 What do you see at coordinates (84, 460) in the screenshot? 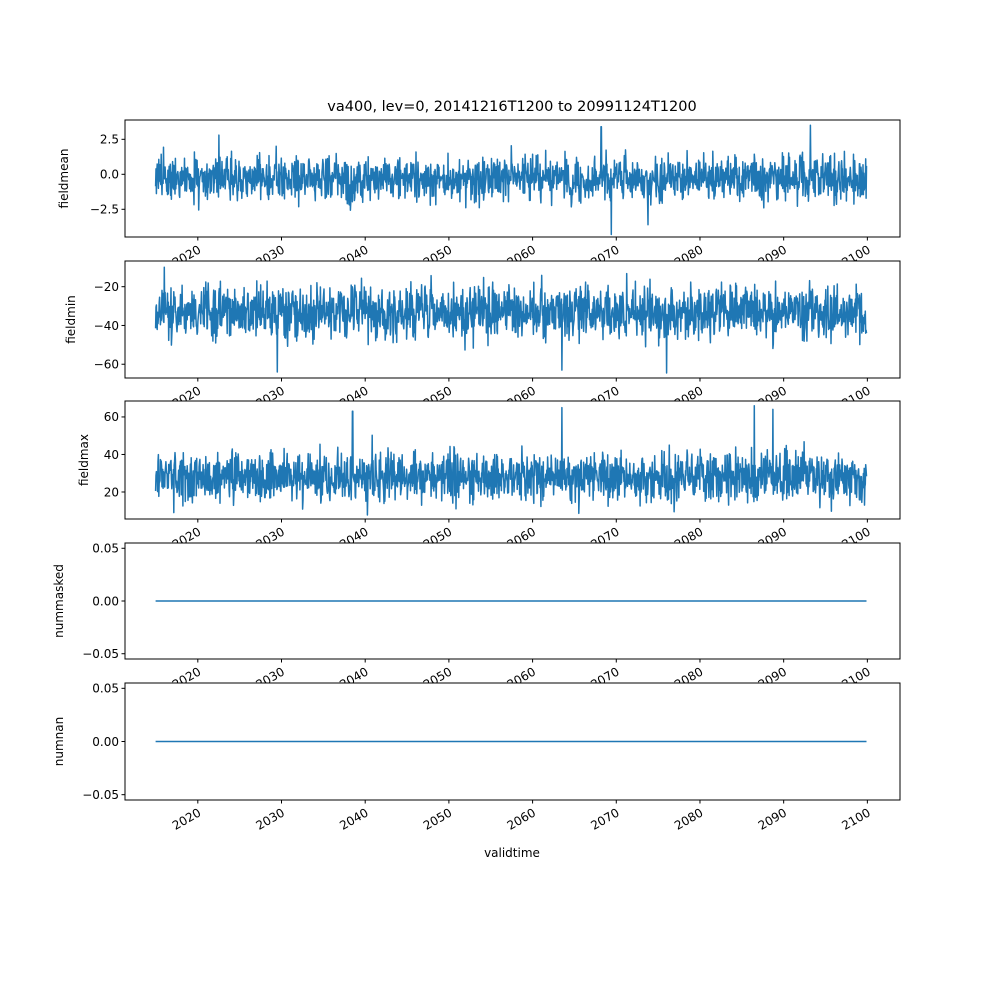
I see `y-axis-label: fieldmax` at bounding box center [84, 460].